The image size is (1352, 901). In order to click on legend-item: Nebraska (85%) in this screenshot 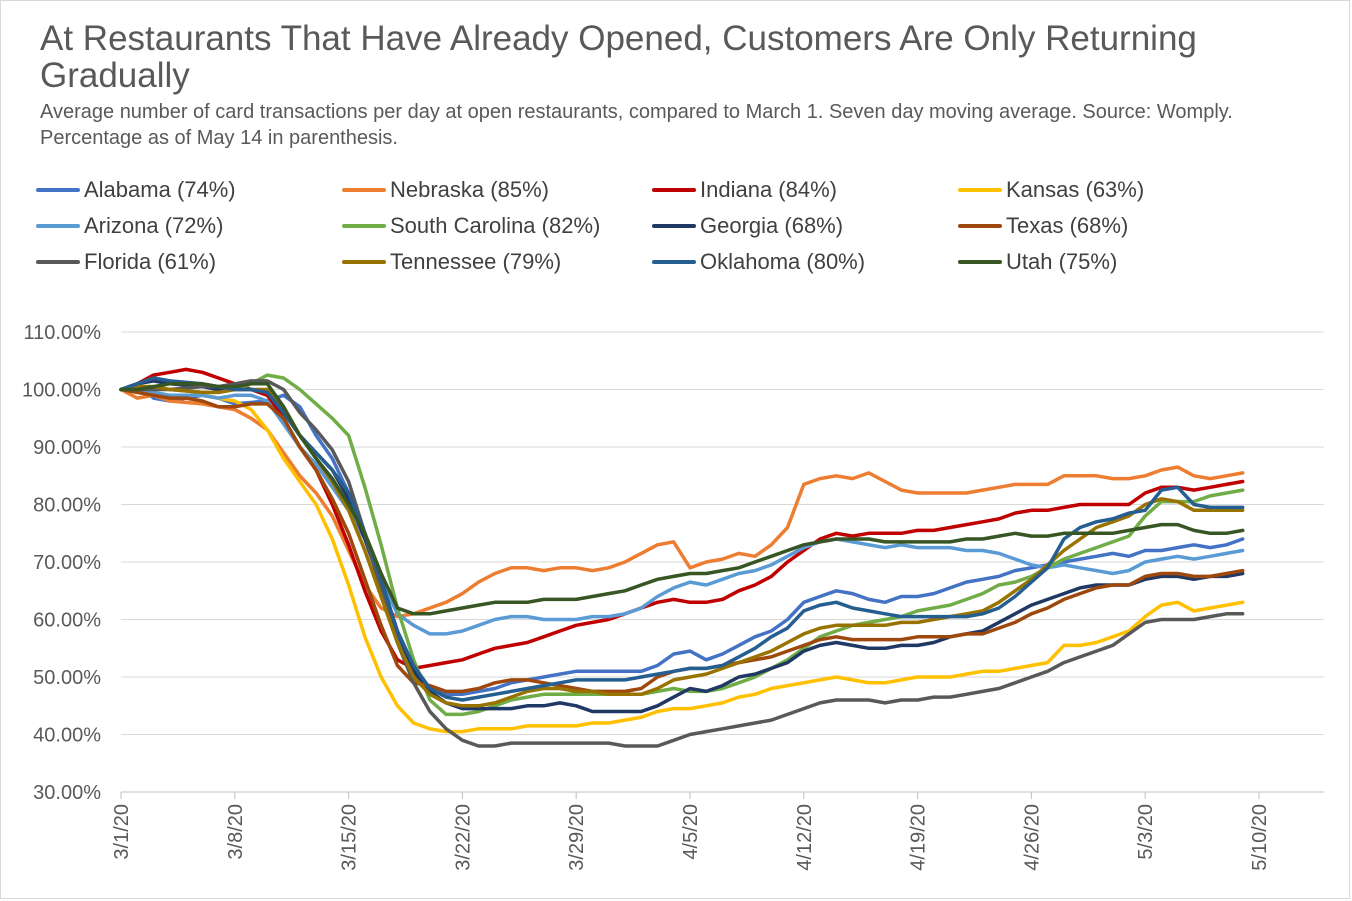, I will do `click(445, 190)`.